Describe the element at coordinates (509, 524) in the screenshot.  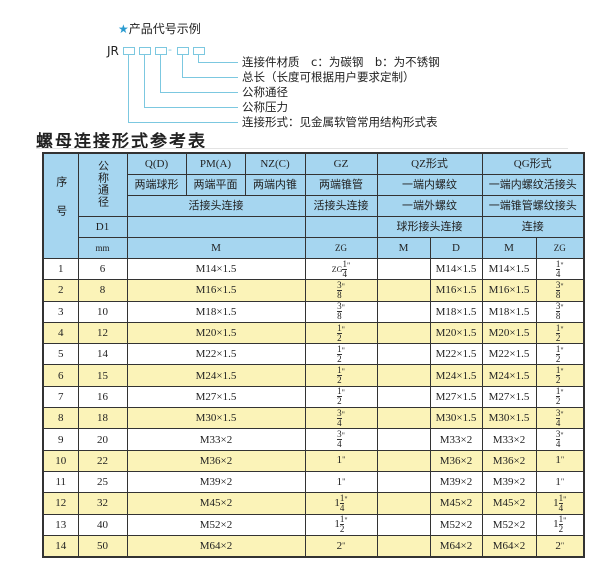
I see `cell-qg-m: M52×2` at that location.